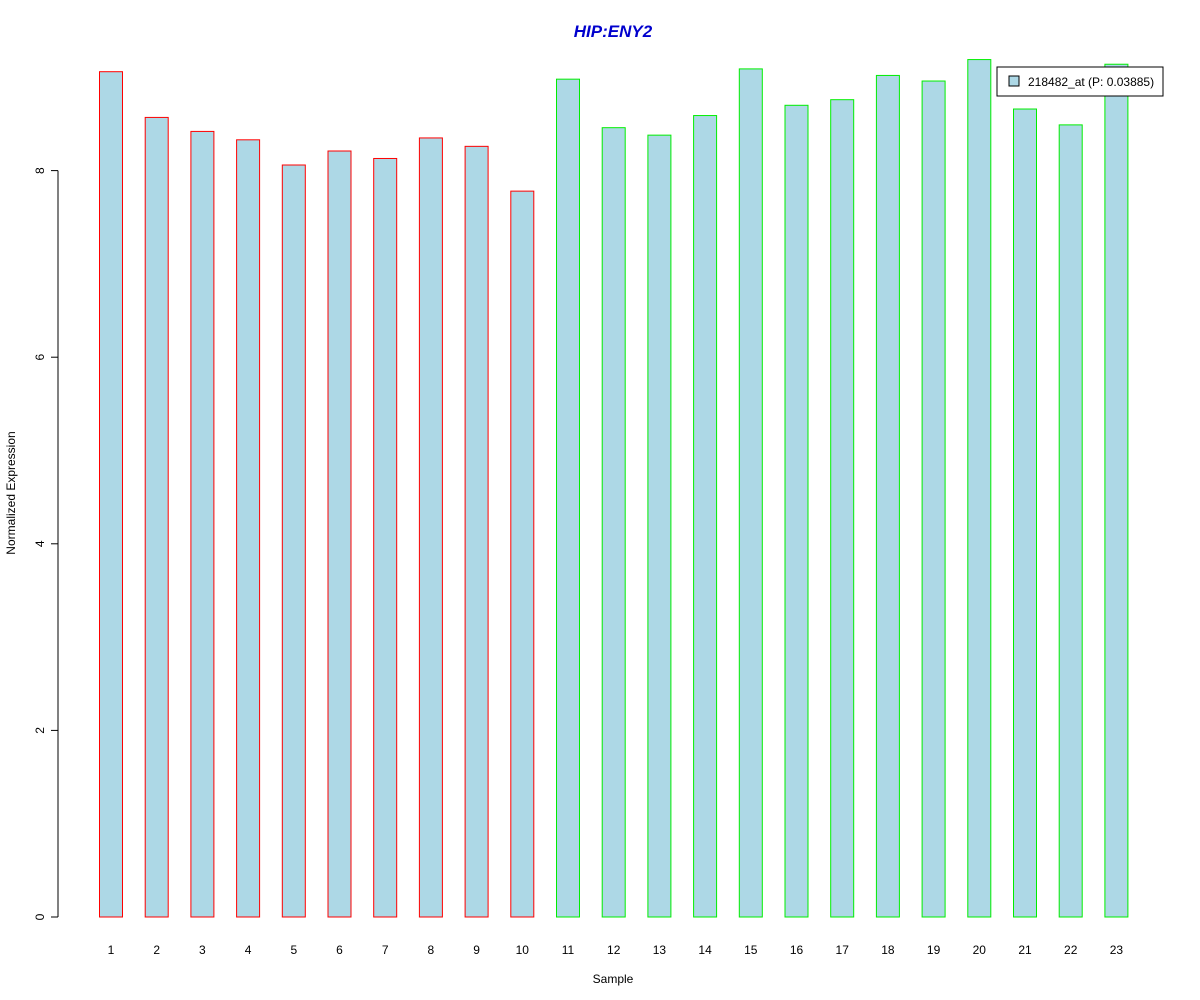  I want to click on x-tick-label: 21, so click(1025, 950).